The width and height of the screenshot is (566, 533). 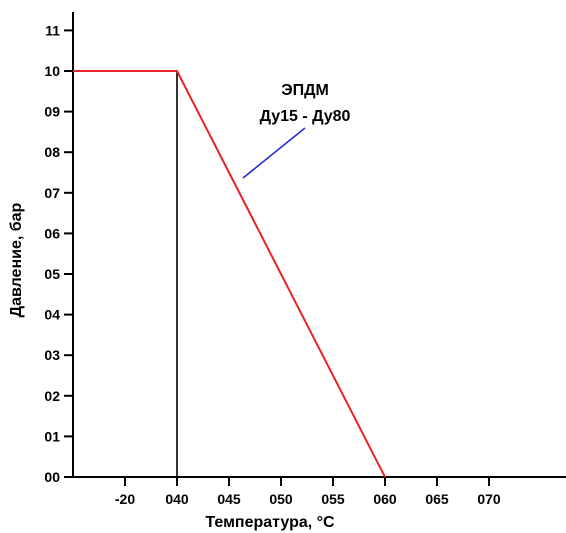 What do you see at coordinates (489, 499) in the screenshot?
I see `x-tick-label: 070` at bounding box center [489, 499].